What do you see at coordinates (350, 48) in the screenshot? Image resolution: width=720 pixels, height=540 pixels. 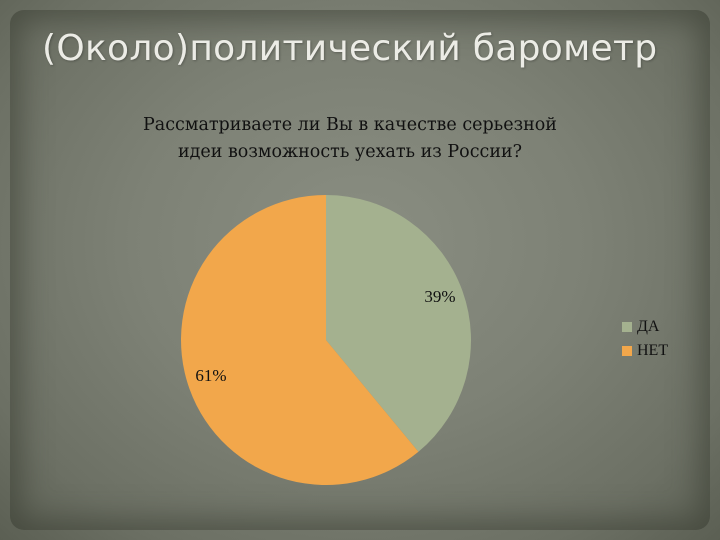 I see `slide-title: (Около)политический барометр` at bounding box center [350, 48].